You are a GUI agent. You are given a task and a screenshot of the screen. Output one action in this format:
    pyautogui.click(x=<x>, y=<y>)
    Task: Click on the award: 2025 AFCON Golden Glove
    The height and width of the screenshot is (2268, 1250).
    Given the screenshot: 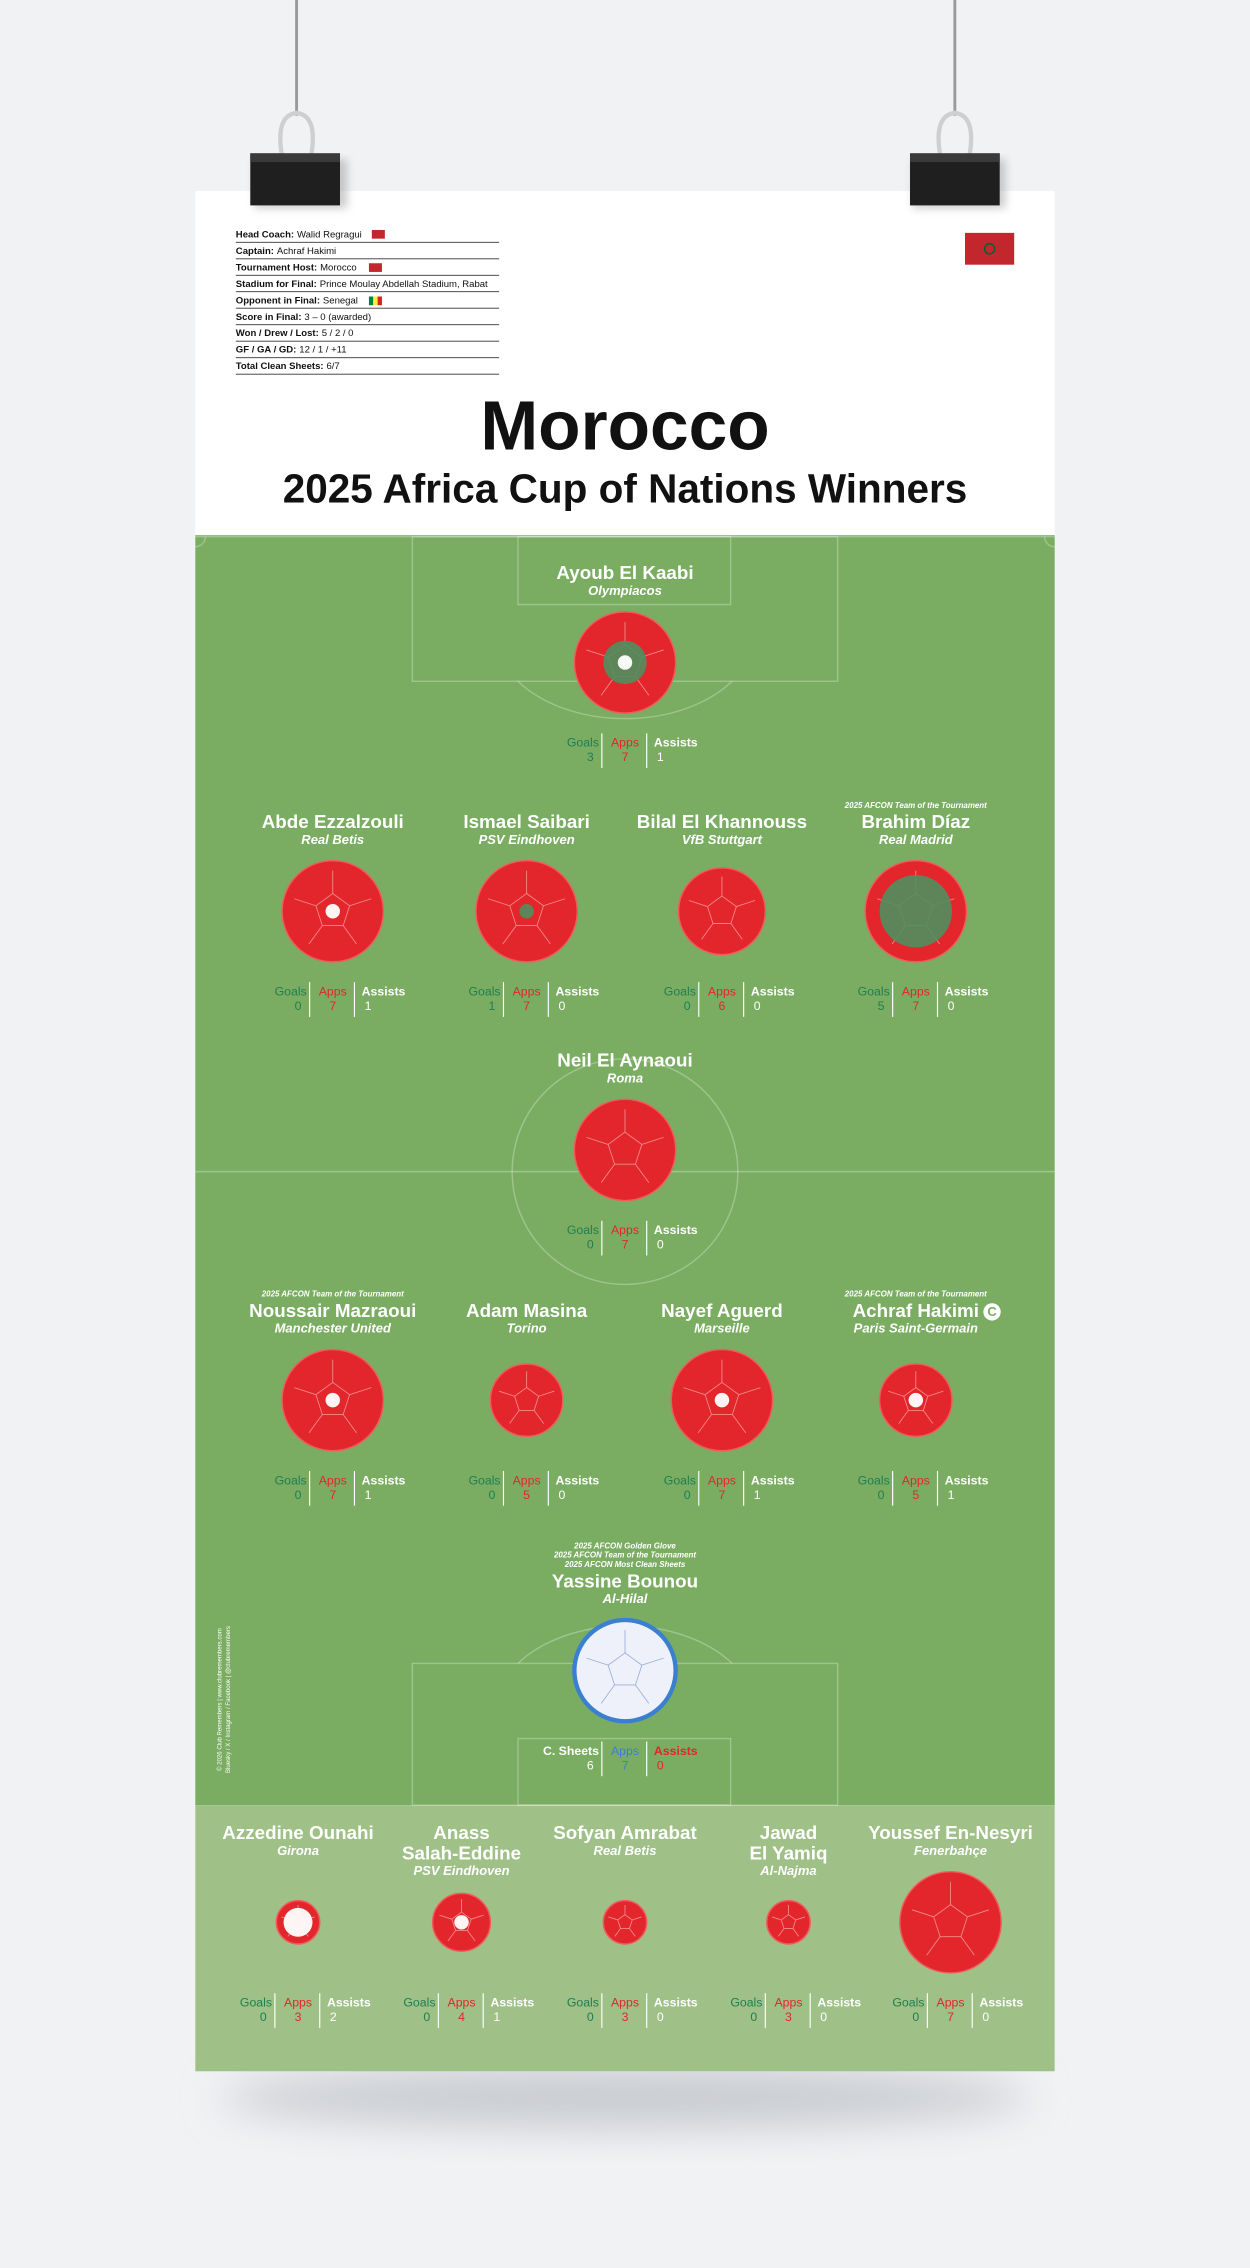 What is the action you would take?
    pyautogui.click(x=624, y=1545)
    